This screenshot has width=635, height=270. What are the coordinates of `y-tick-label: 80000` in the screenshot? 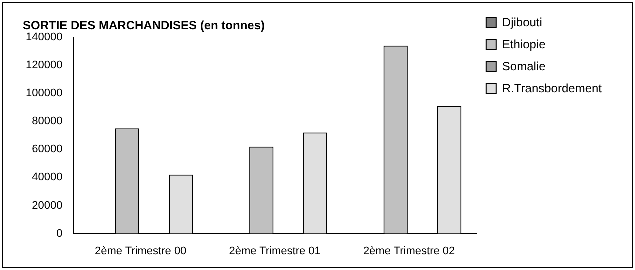 It's located at (47, 122).